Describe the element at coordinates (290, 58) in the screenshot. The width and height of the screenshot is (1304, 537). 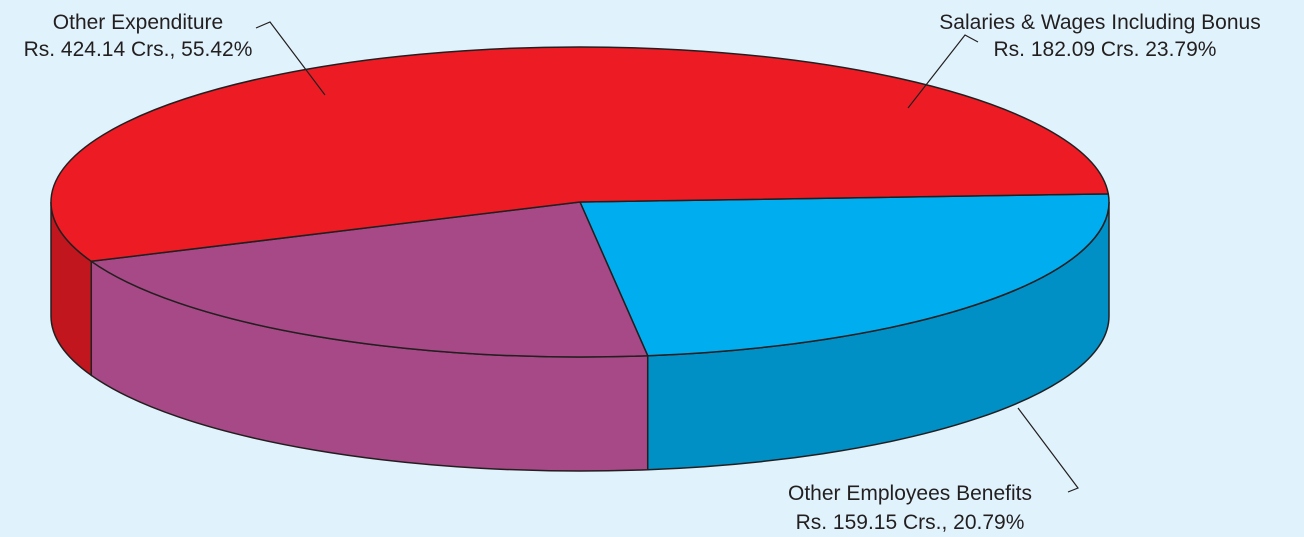
I see `leader-line-other-expenditure` at that location.